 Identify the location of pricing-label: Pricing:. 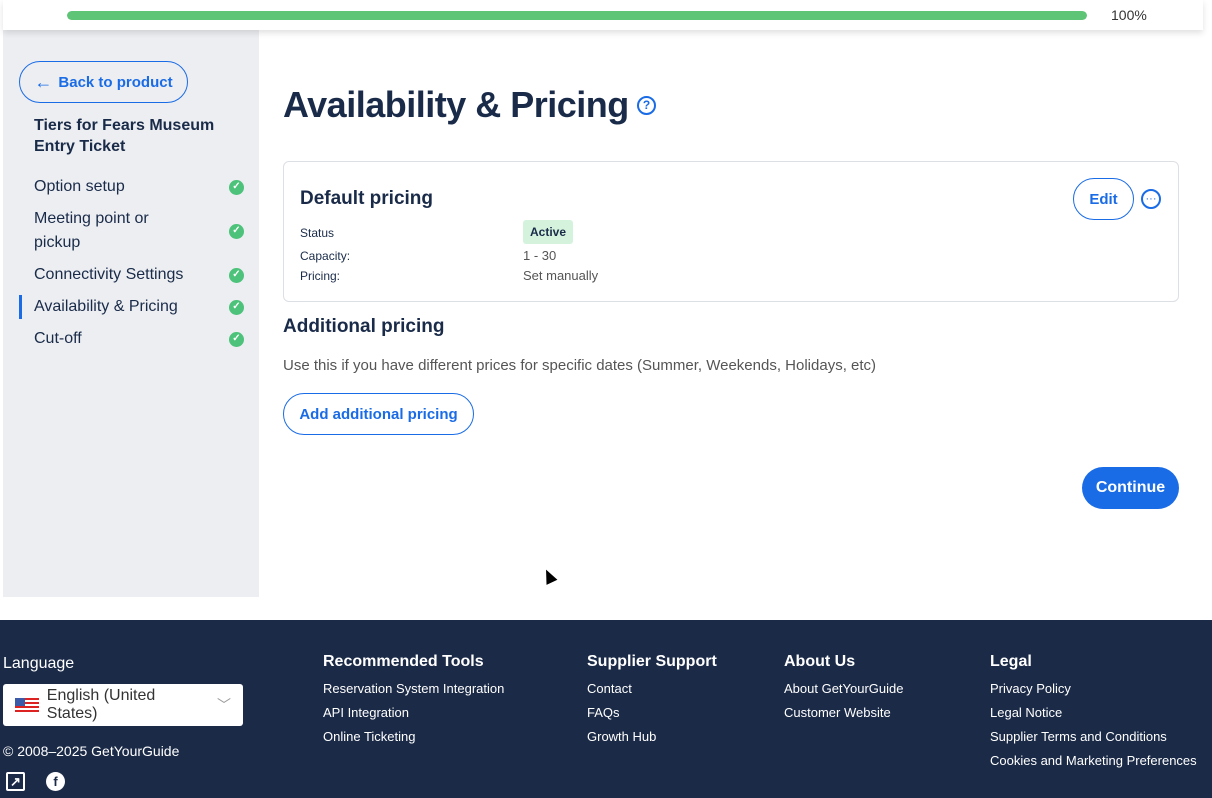
(320, 276).